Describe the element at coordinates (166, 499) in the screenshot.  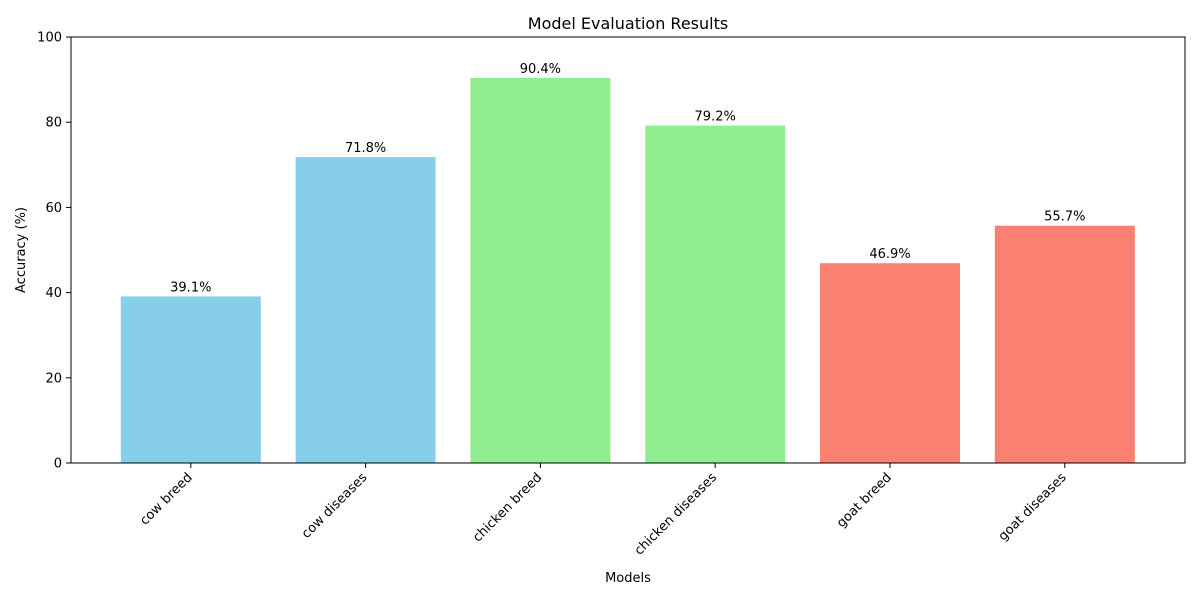
I see `x-tick-label-0: cow breed` at that location.